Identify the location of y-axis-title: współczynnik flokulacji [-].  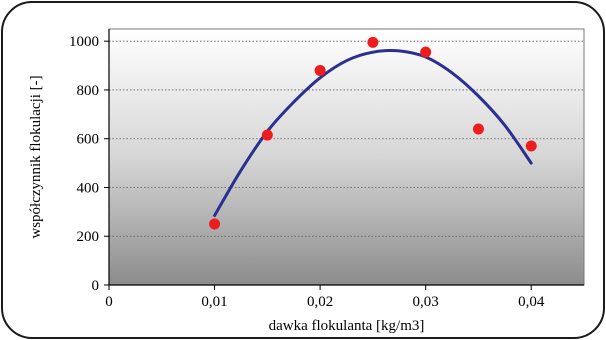
(36, 156).